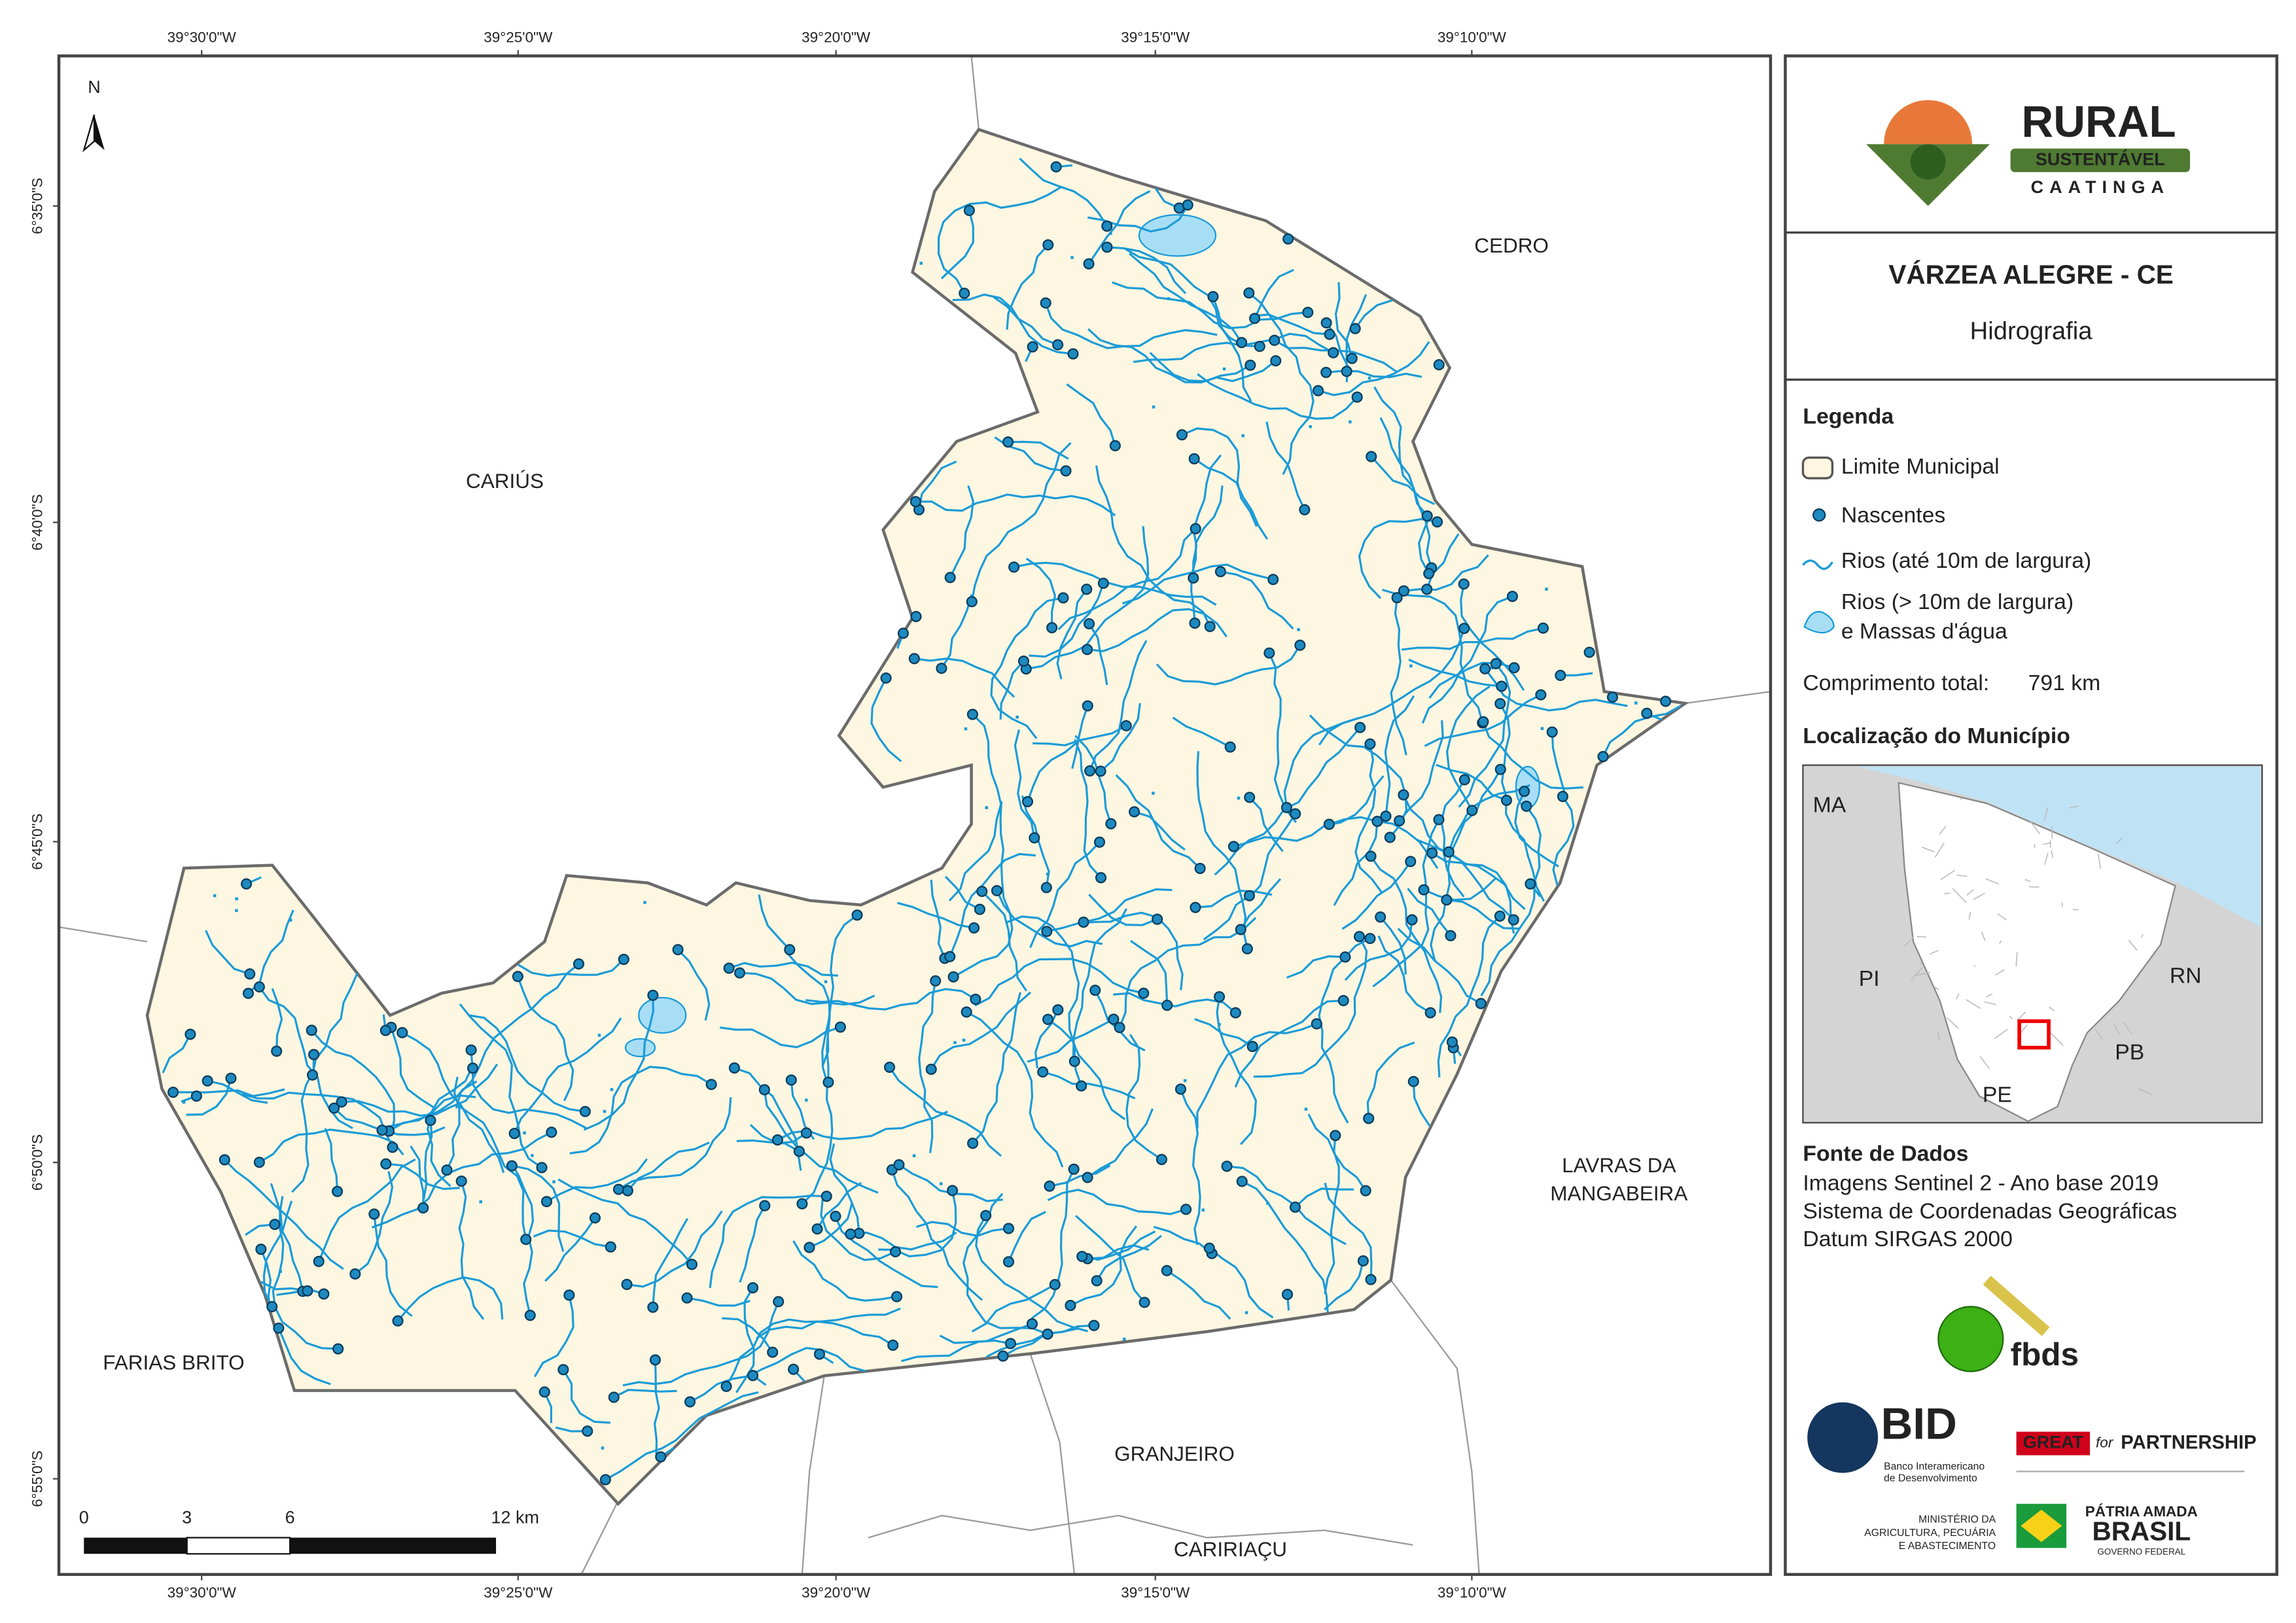 This screenshot has height=1623, width=2296. I want to click on place-name: LAVRAS DA, so click(1619, 1165).